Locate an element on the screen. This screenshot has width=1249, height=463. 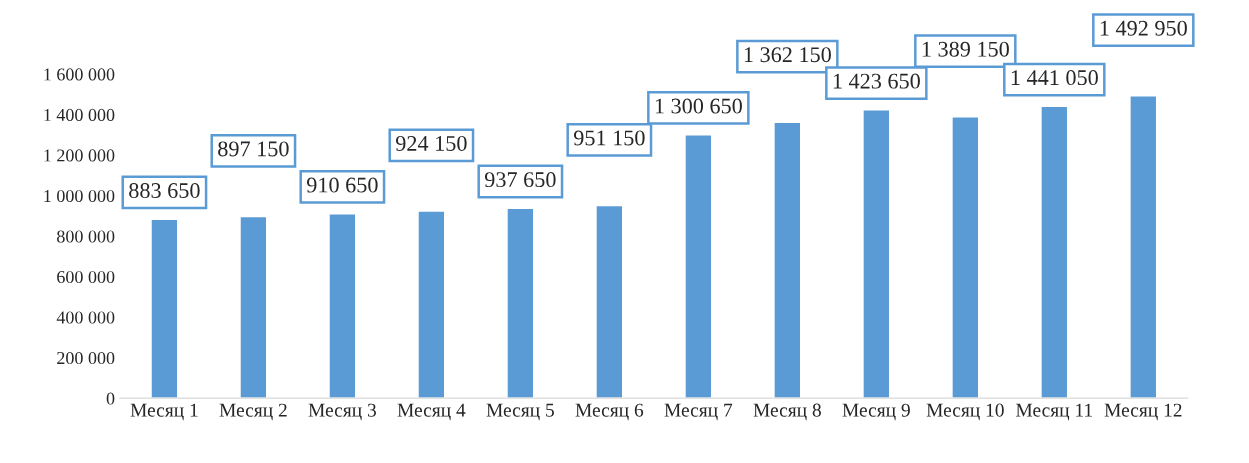
x-tick-label: Месяц 7 is located at coordinates (698, 412).